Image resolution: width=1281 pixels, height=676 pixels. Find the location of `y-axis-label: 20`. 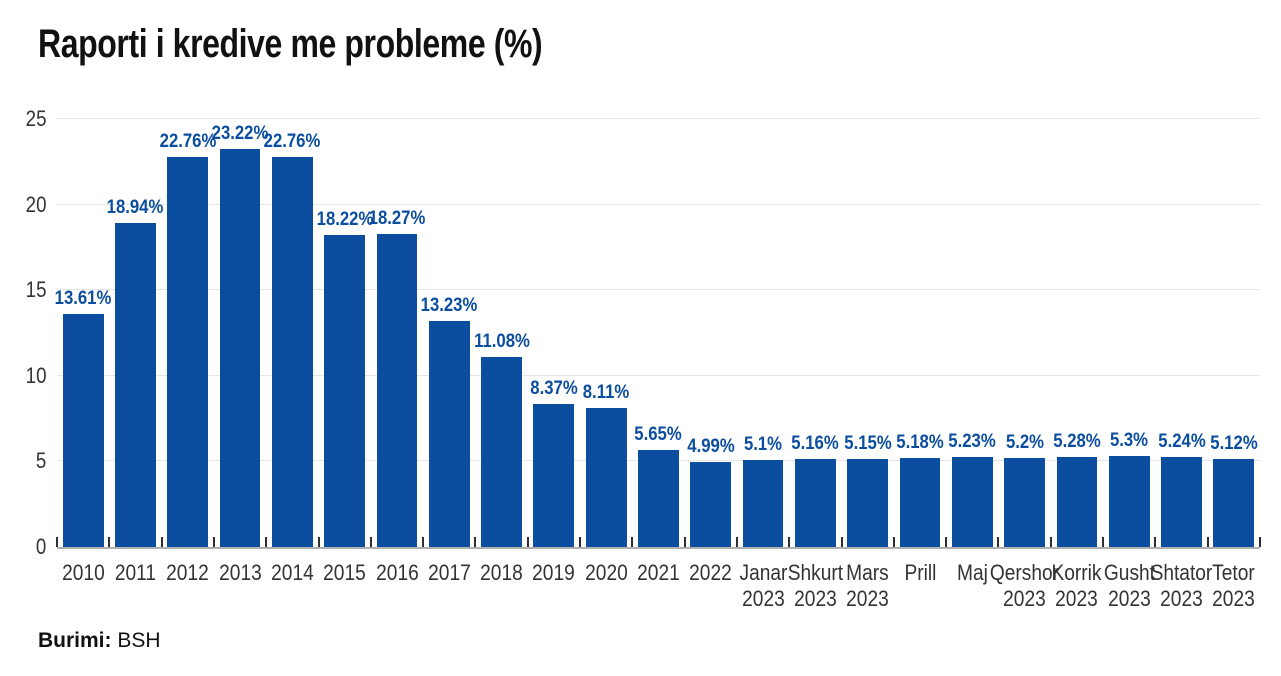

y-axis-label: 20 is located at coordinates (35, 204).